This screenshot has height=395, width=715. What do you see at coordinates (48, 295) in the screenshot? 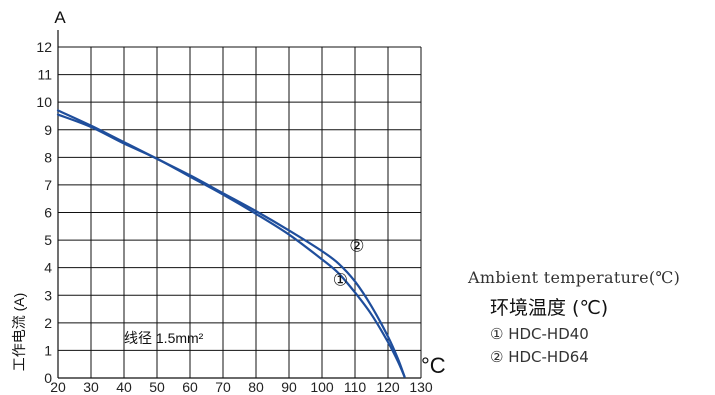
I see `y-tick-label-3: 3` at bounding box center [48, 295].